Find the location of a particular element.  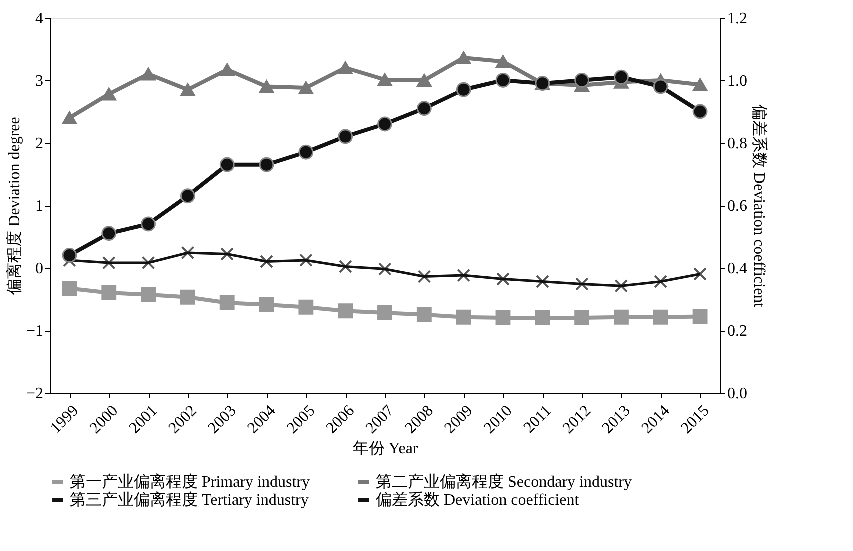

y-tick-label: 3 is located at coordinates (40, 81).